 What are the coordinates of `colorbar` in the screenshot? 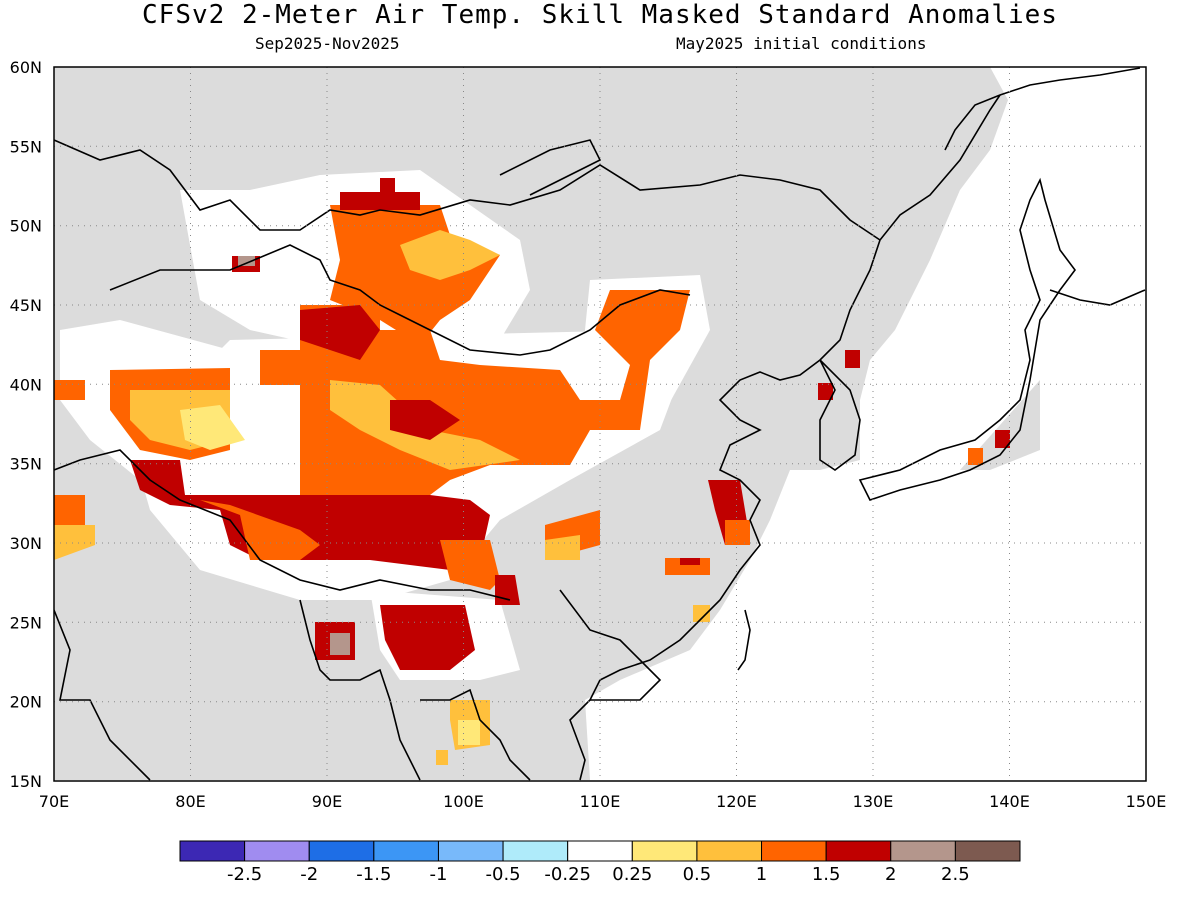 It's located at (600, 851).